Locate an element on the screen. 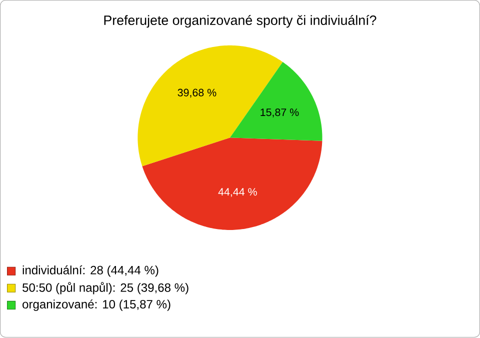 This screenshot has width=480, height=338. legend-label: organizované: 10 (15,87 %) is located at coordinates (96, 306).